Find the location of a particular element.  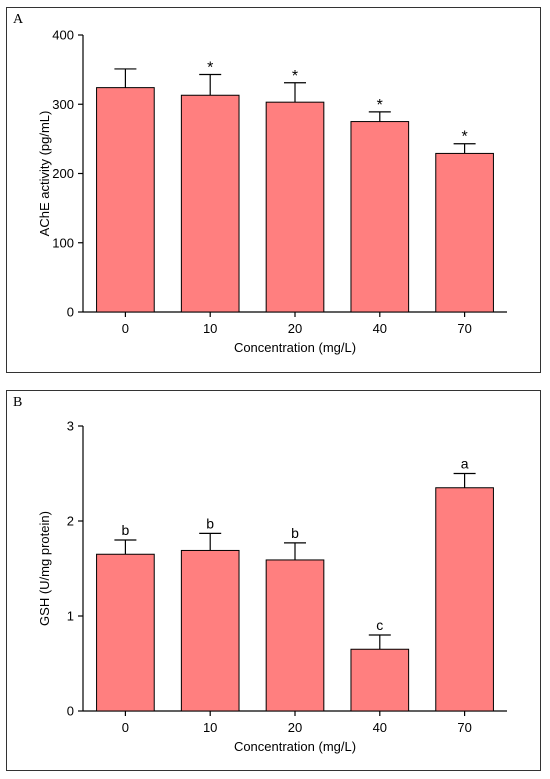

significance-label: a is located at coordinates (465, 464).